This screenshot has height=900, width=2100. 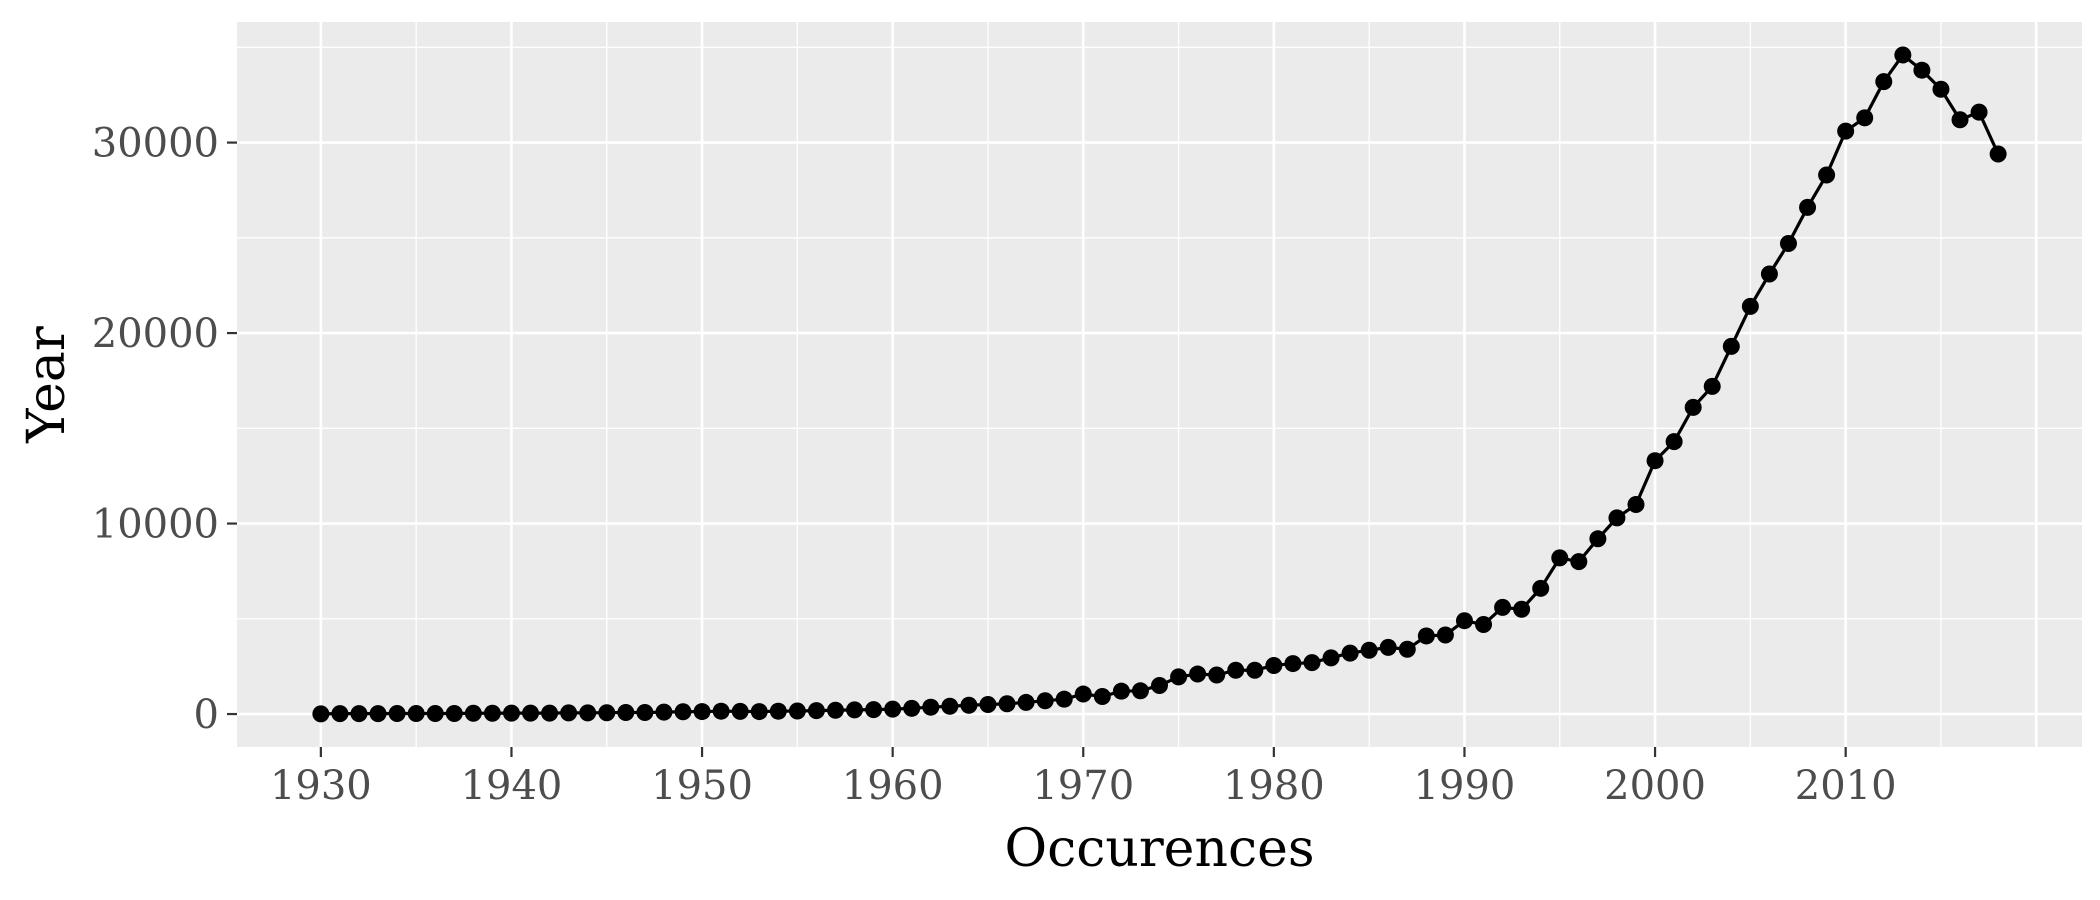 What do you see at coordinates (155, 525) in the screenshot?
I see `y-tick-label: 10000` at bounding box center [155, 525].